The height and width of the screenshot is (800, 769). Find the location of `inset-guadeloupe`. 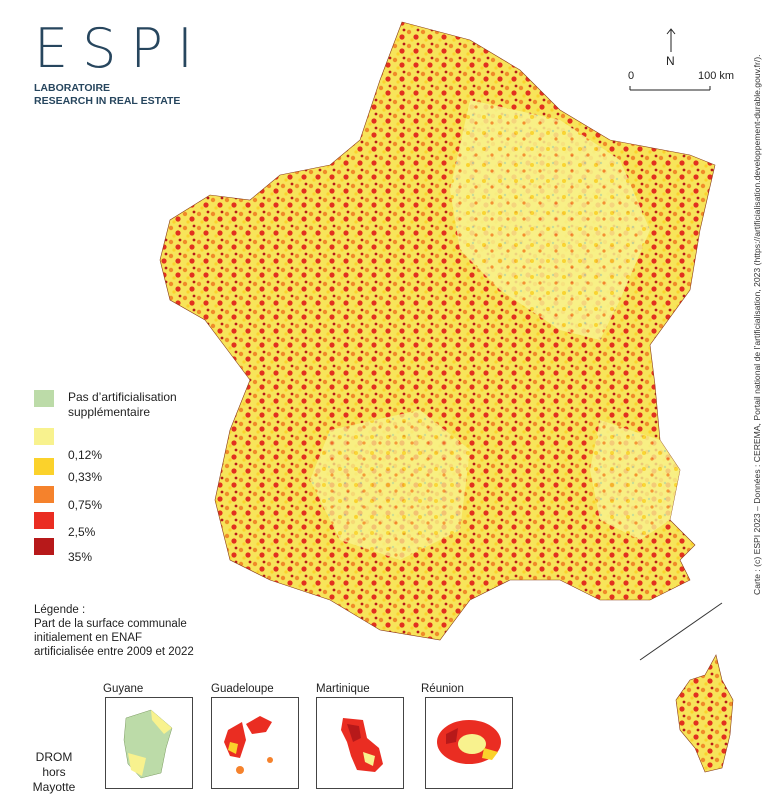

inset-guadeloupe is located at coordinates (255, 743).